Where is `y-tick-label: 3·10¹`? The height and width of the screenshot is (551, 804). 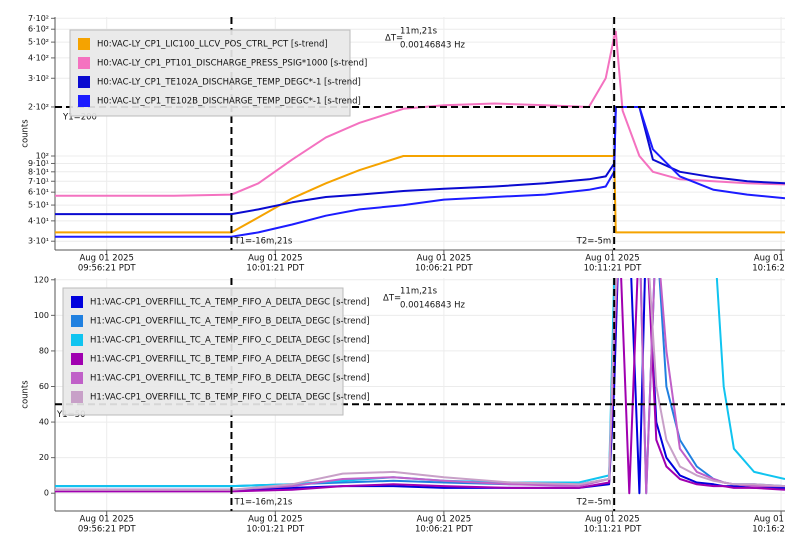 y-tick-label: 3·10¹ is located at coordinates (38, 241).